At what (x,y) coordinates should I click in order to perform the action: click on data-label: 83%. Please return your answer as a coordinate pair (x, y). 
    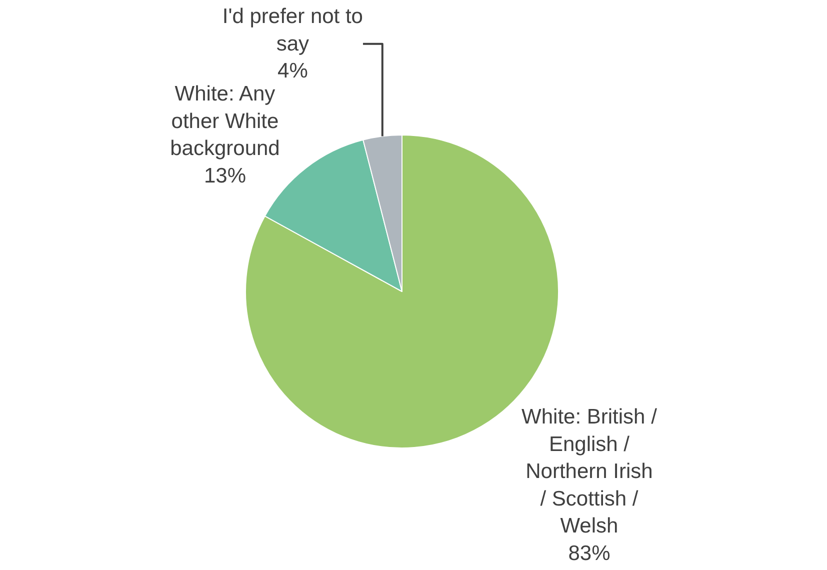
    Looking at the image, I should click on (589, 554).